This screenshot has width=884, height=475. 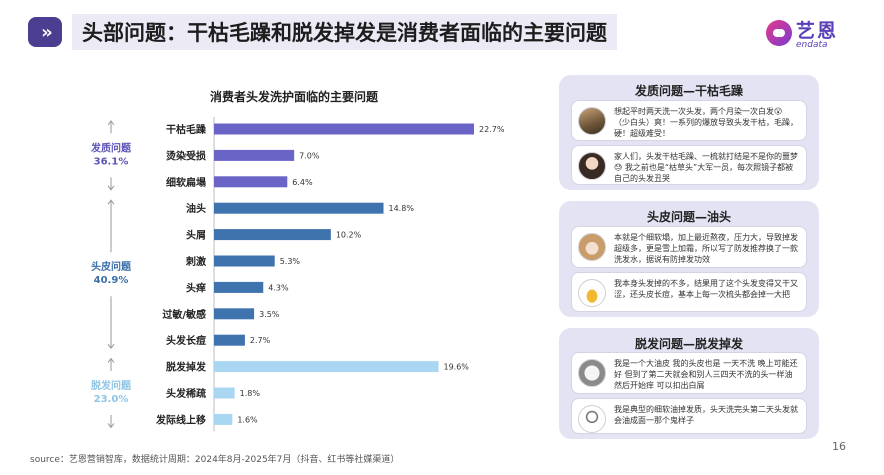 I want to click on category-label: 头发稀疏, so click(x=186, y=393).